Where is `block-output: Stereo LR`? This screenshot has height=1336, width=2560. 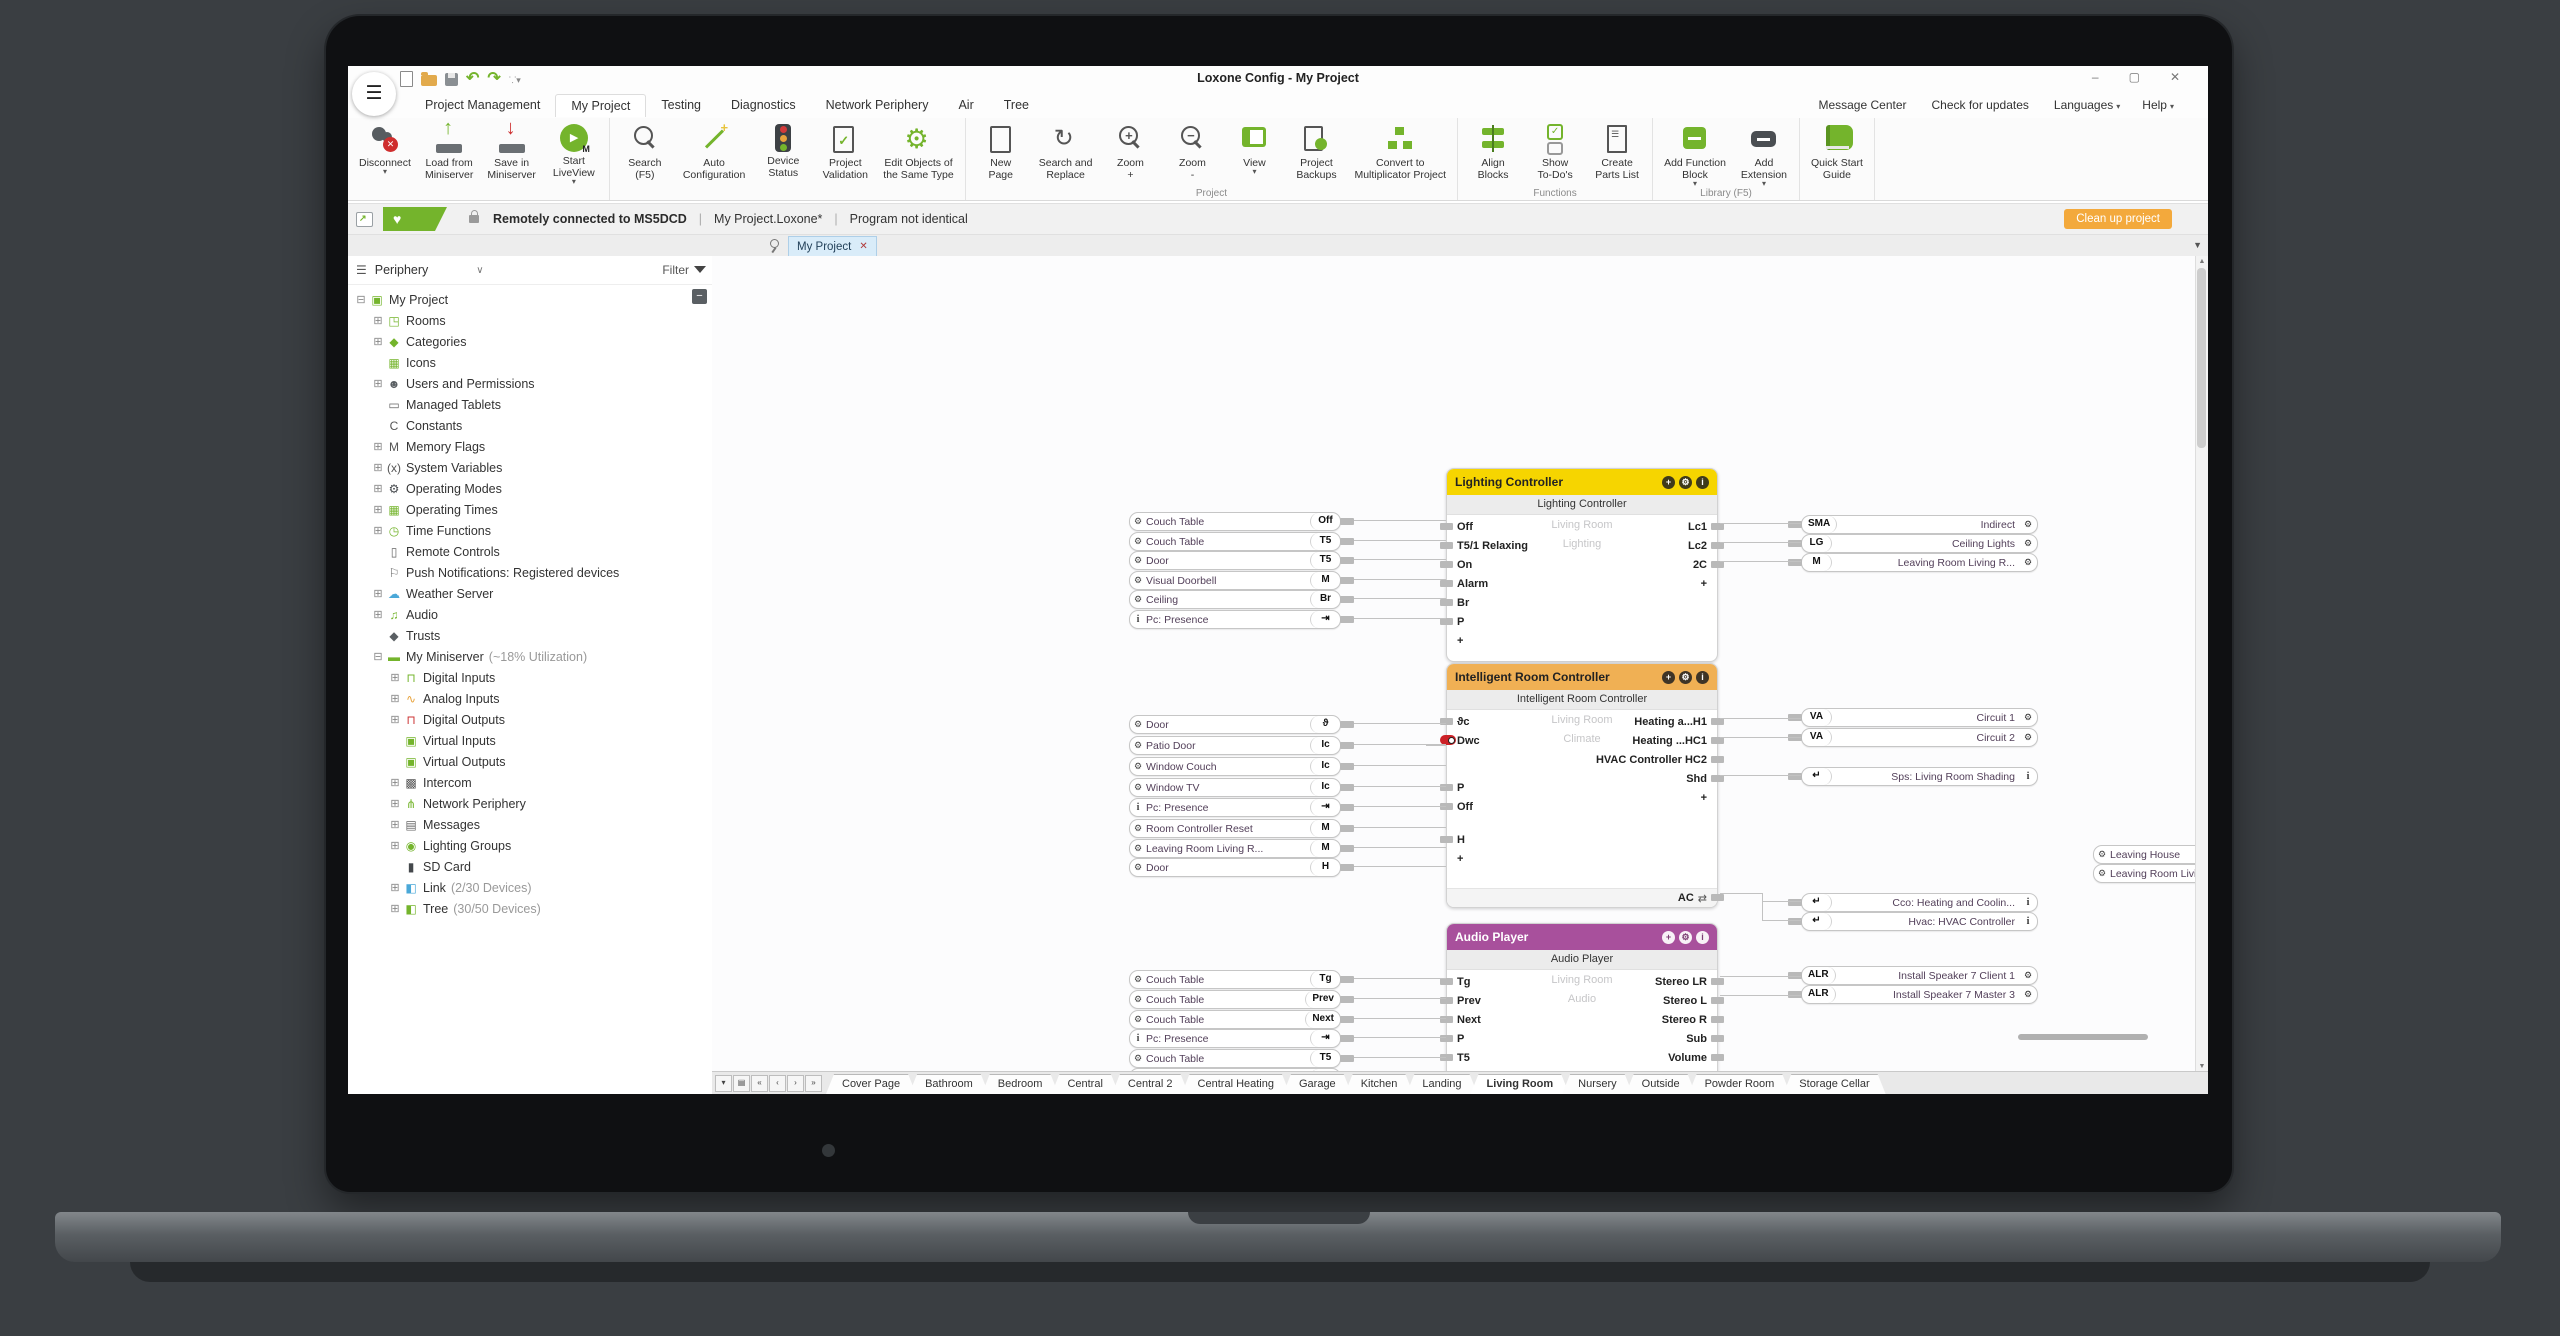
block-output: Stereo LR is located at coordinates (1585, 981).